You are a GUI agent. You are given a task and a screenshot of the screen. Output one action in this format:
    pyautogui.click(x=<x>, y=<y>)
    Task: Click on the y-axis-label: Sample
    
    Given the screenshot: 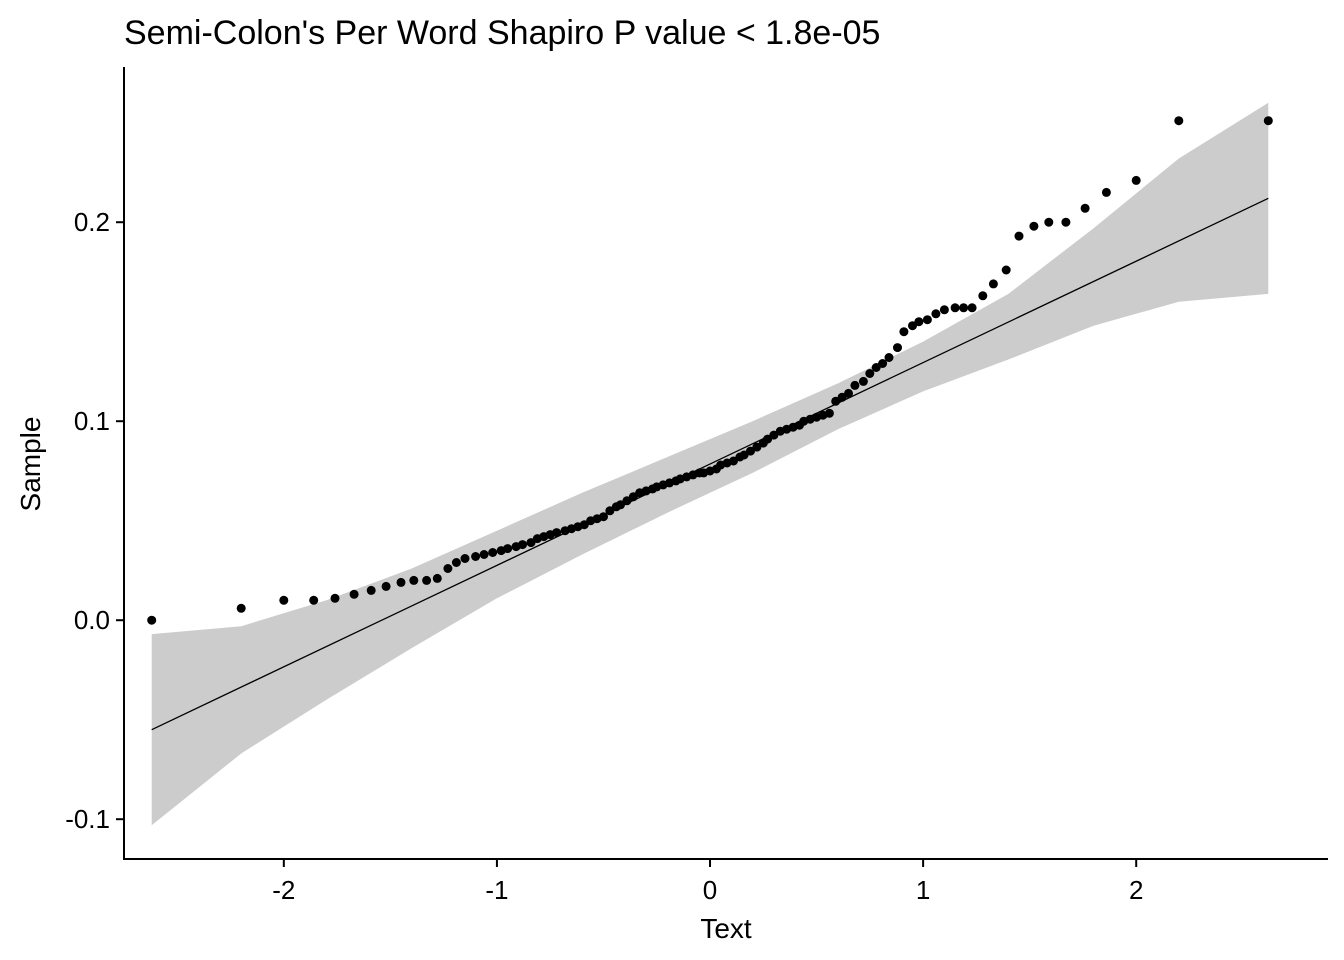 What is the action you would take?
    pyautogui.click(x=30, y=464)
    